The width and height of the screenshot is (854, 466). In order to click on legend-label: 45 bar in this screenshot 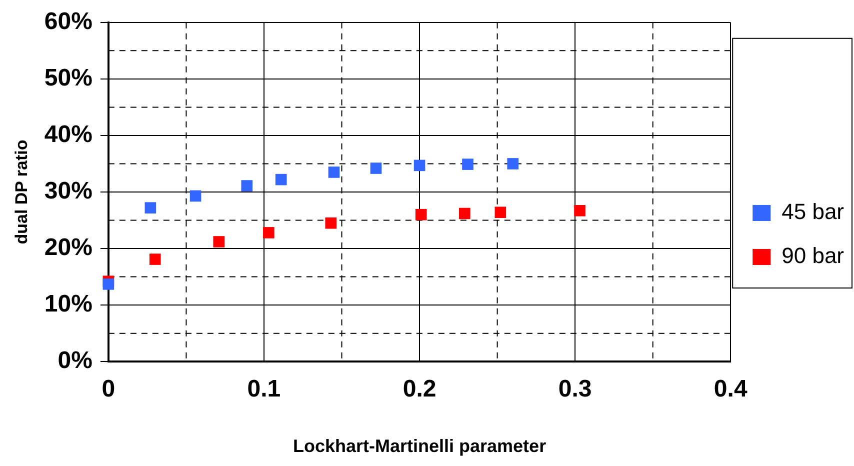, I will do `click(813, 211)`.